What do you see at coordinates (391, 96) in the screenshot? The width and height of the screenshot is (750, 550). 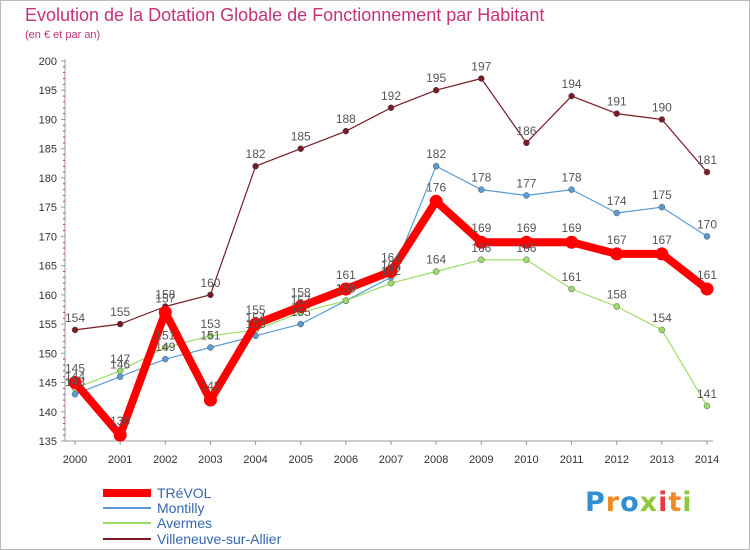 I see `data-label-villeneuve: 192` at bounding box center [391, 96].